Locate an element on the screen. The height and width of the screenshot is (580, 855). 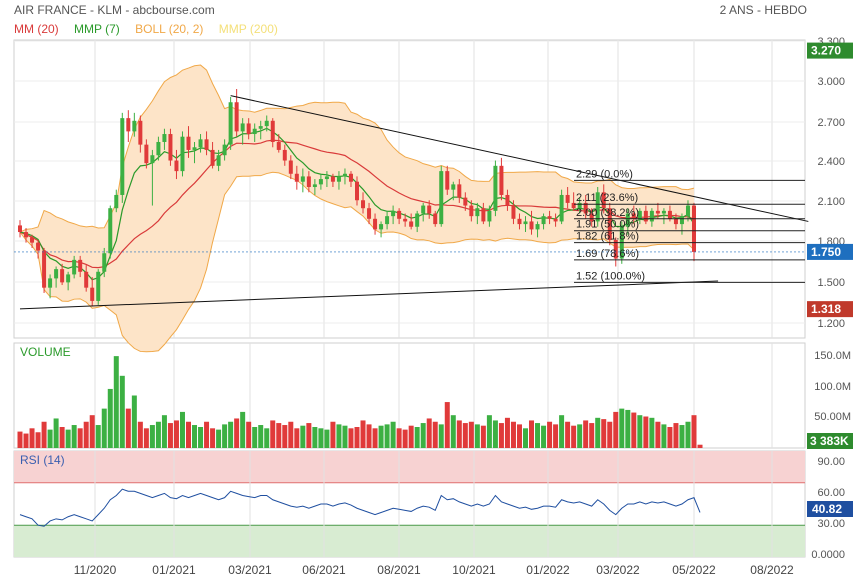
legend-mmp200: MMP (200) is located at coordinates (248, 29).